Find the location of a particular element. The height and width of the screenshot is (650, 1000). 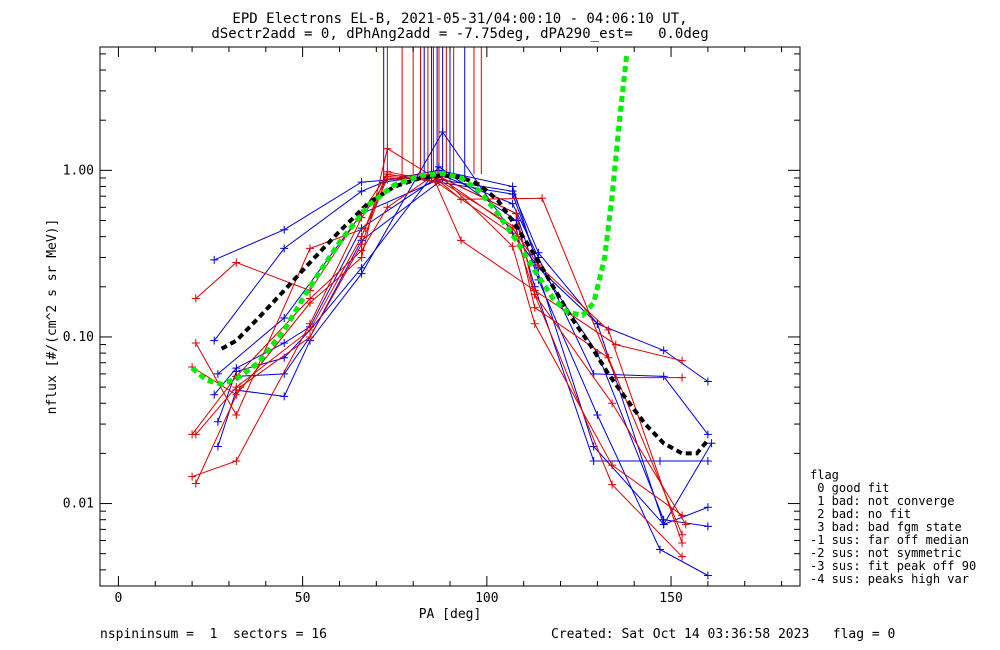

x-tick-label: 150 is located at coordinates (670, 598).